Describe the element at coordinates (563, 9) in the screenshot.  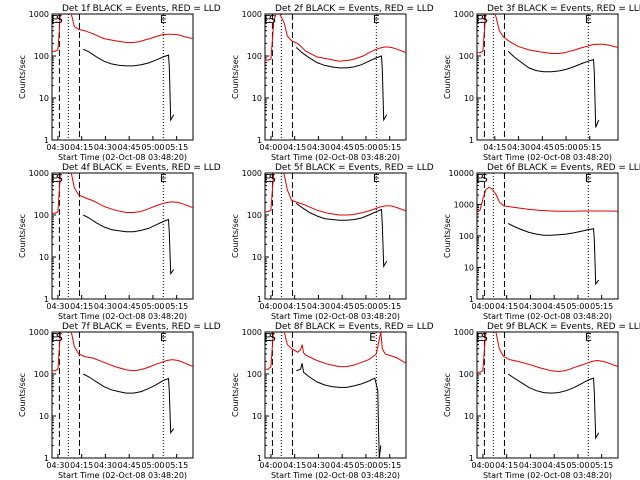
I see `panel-title: Det 3f BLACK = Events, RED = LLD` at that location.